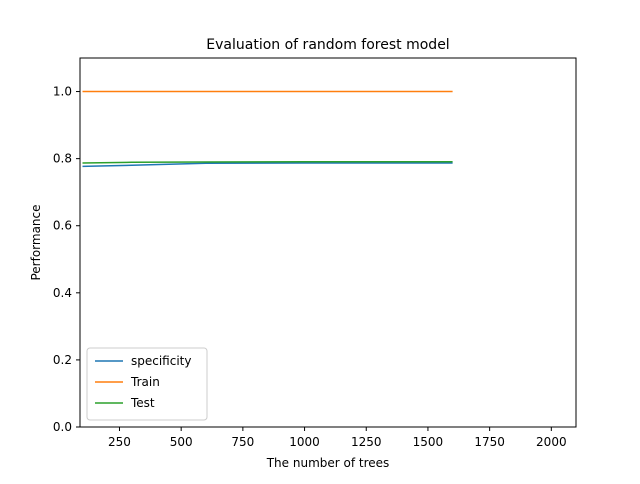 The width and height of the screenshot is (640, 484). I want to click on chart-title: Evaluation of random forest model, so click(327, 45).